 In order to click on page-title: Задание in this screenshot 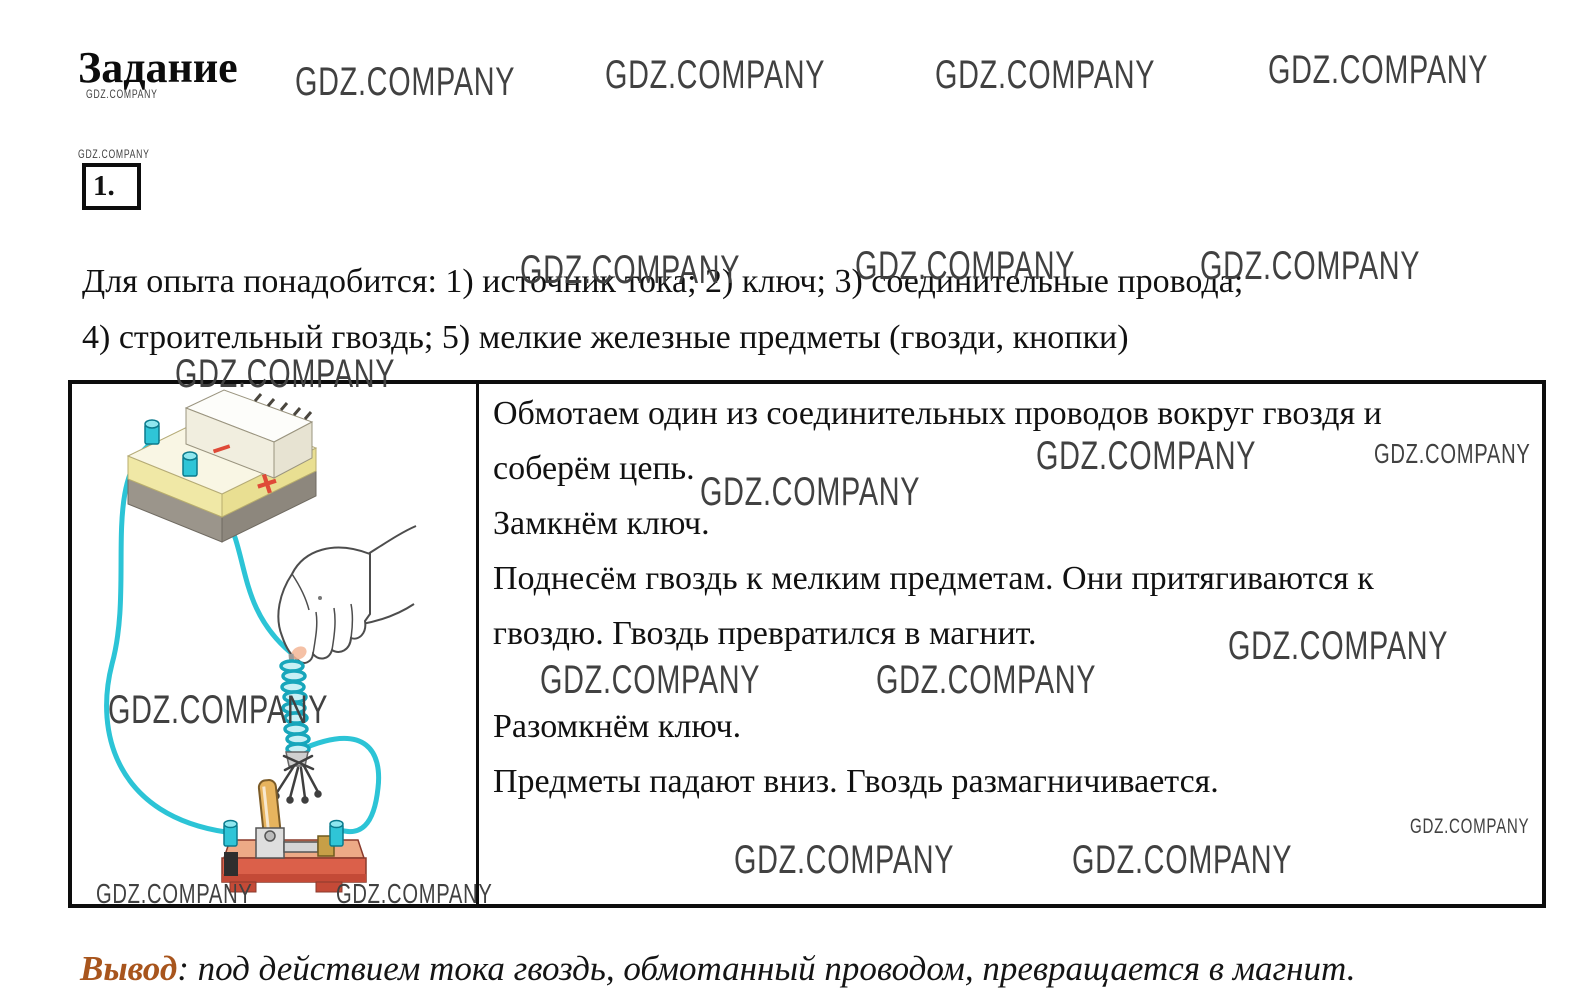, I will do `click(158, 67)`.